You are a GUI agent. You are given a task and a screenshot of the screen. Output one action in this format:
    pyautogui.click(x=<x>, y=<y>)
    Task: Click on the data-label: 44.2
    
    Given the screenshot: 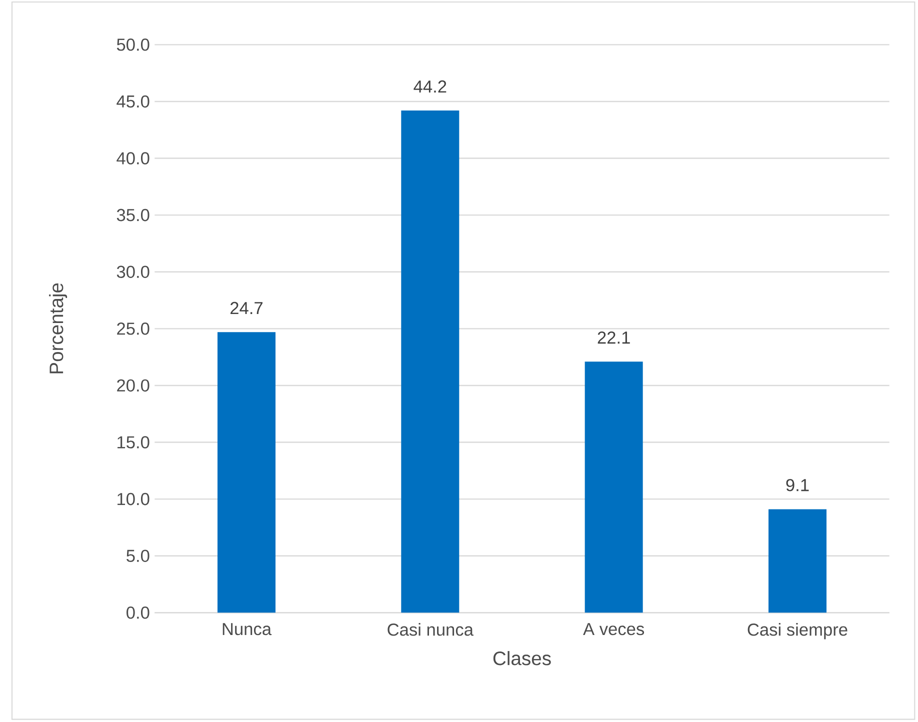 What is the action you would take?
    pyautogui.click(x=430, y=86)
    